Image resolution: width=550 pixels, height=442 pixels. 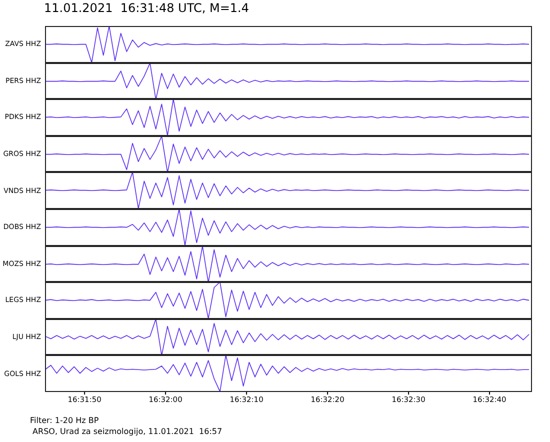 I want to click on text: Filter: 1-20 Hz BP, so click(x=64, y=420).